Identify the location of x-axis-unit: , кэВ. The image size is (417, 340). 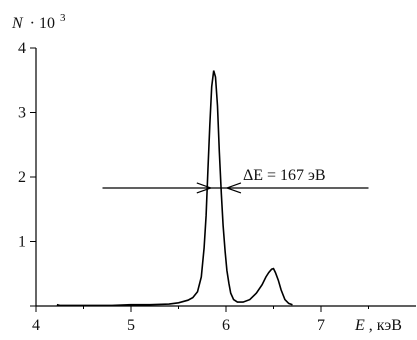
(385, 325).